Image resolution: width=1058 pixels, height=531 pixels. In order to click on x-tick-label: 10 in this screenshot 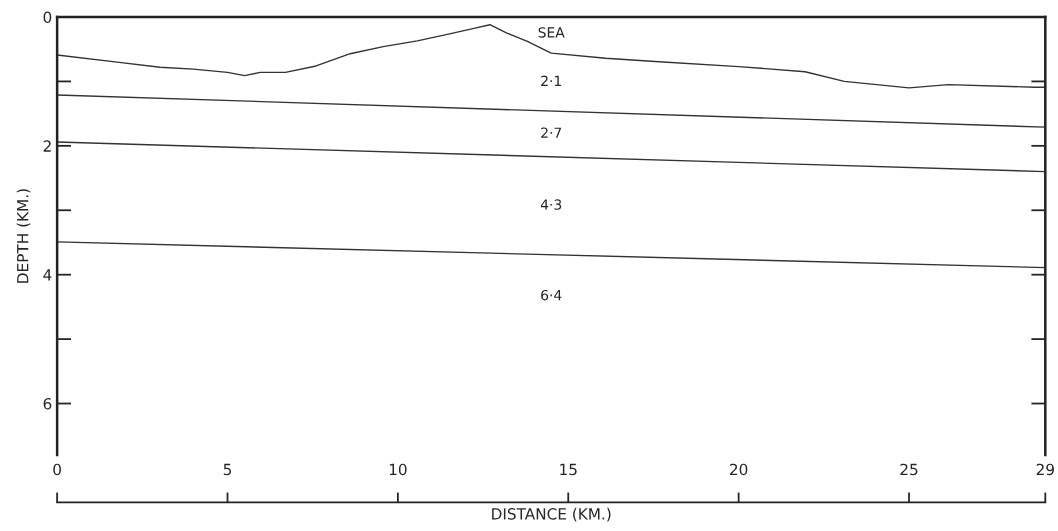, I will do `click(398, 469)`.